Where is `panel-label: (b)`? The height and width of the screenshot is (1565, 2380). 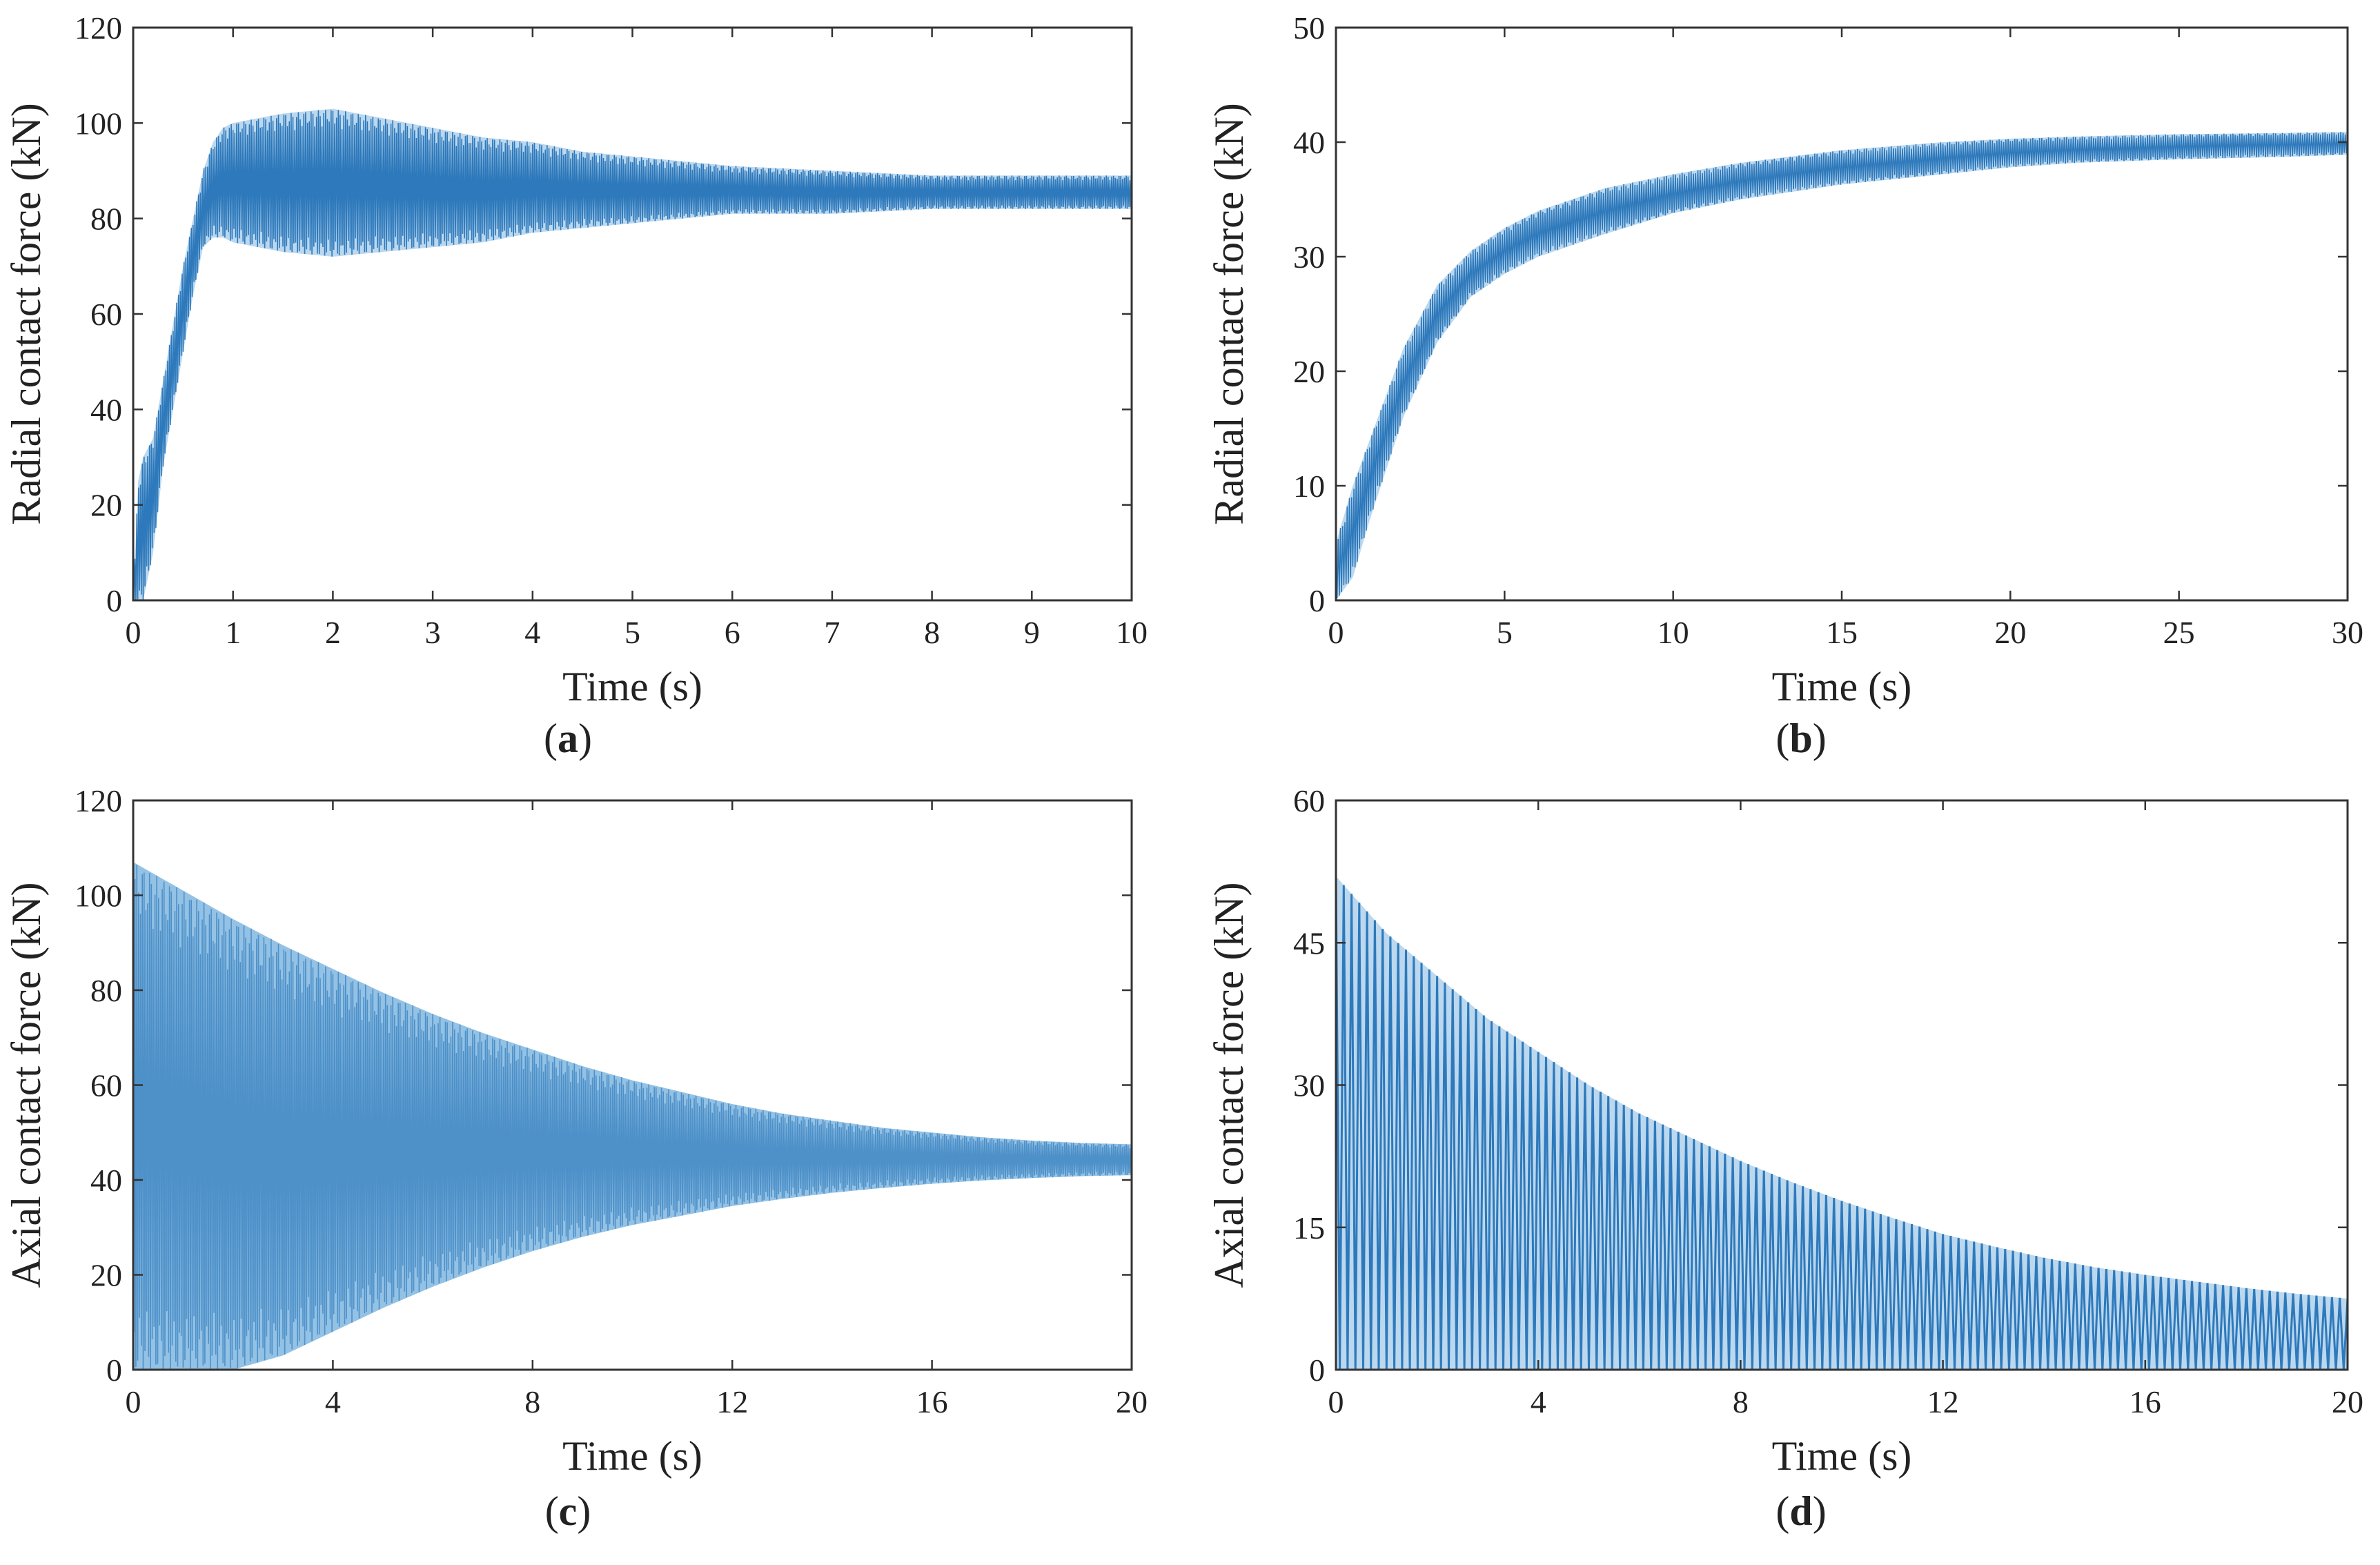 panel-label: (b) is located at coordinates (1801, 738).